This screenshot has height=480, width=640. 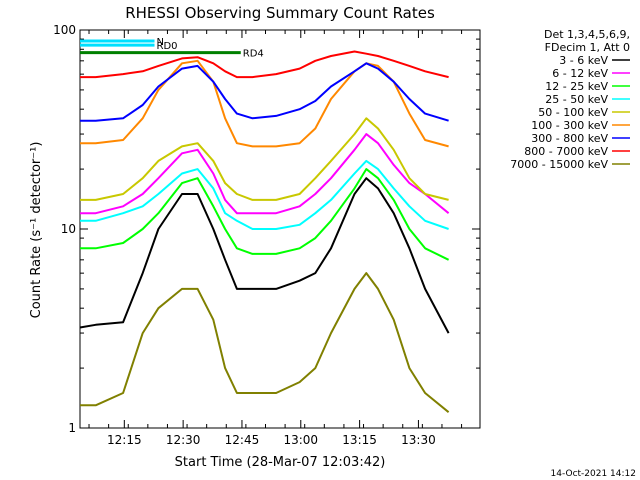 What do you see at coordinates (36, 230) in the screenshot?
I see `y-axis-label: Count Rate (s⁻¹ detector⁻¹)` at bounding box center [36, 230].